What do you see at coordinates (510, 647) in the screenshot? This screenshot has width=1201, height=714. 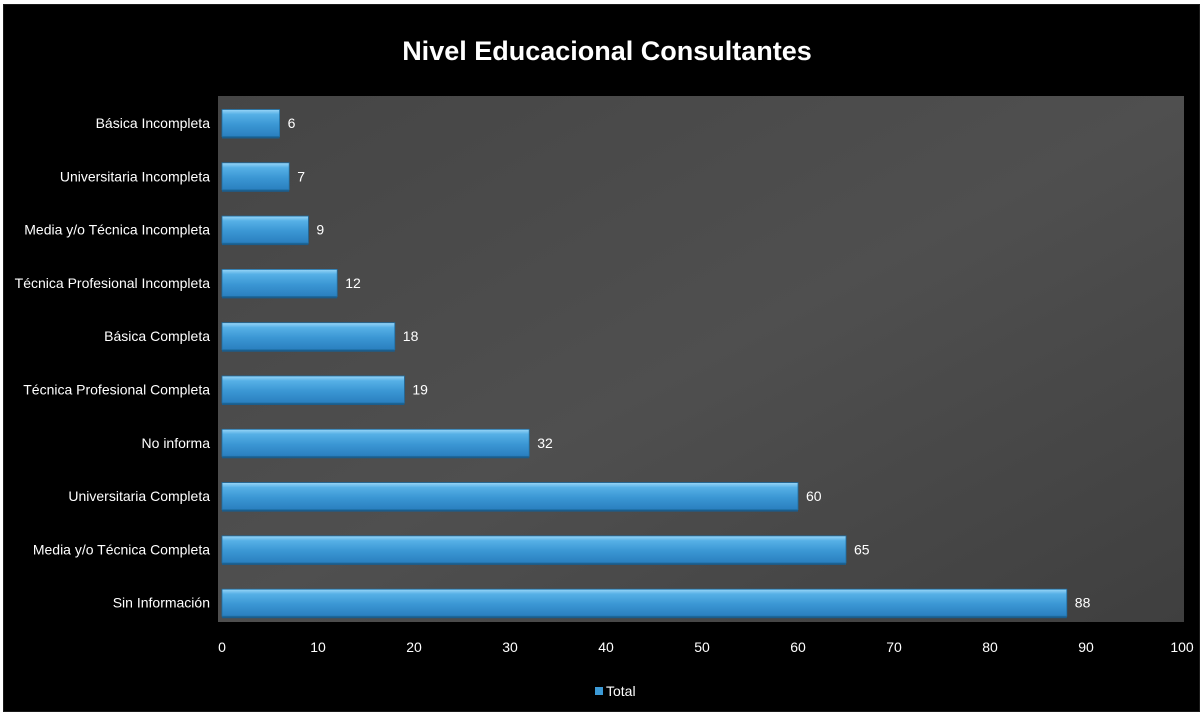 I see `x-tick-label: 30` at bounding box center [510, 647].